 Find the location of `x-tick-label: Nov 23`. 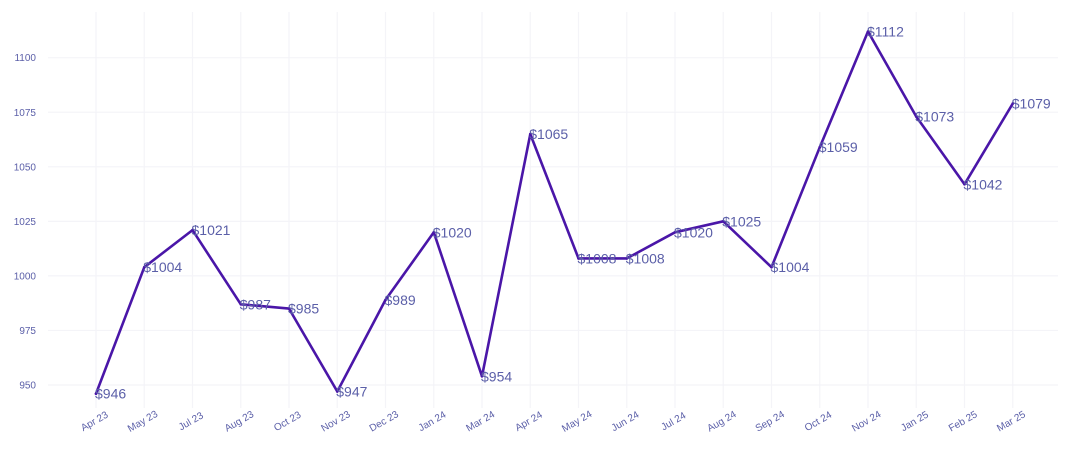

x-tick-label: Nov 23 is located at coordinates (336, 422).